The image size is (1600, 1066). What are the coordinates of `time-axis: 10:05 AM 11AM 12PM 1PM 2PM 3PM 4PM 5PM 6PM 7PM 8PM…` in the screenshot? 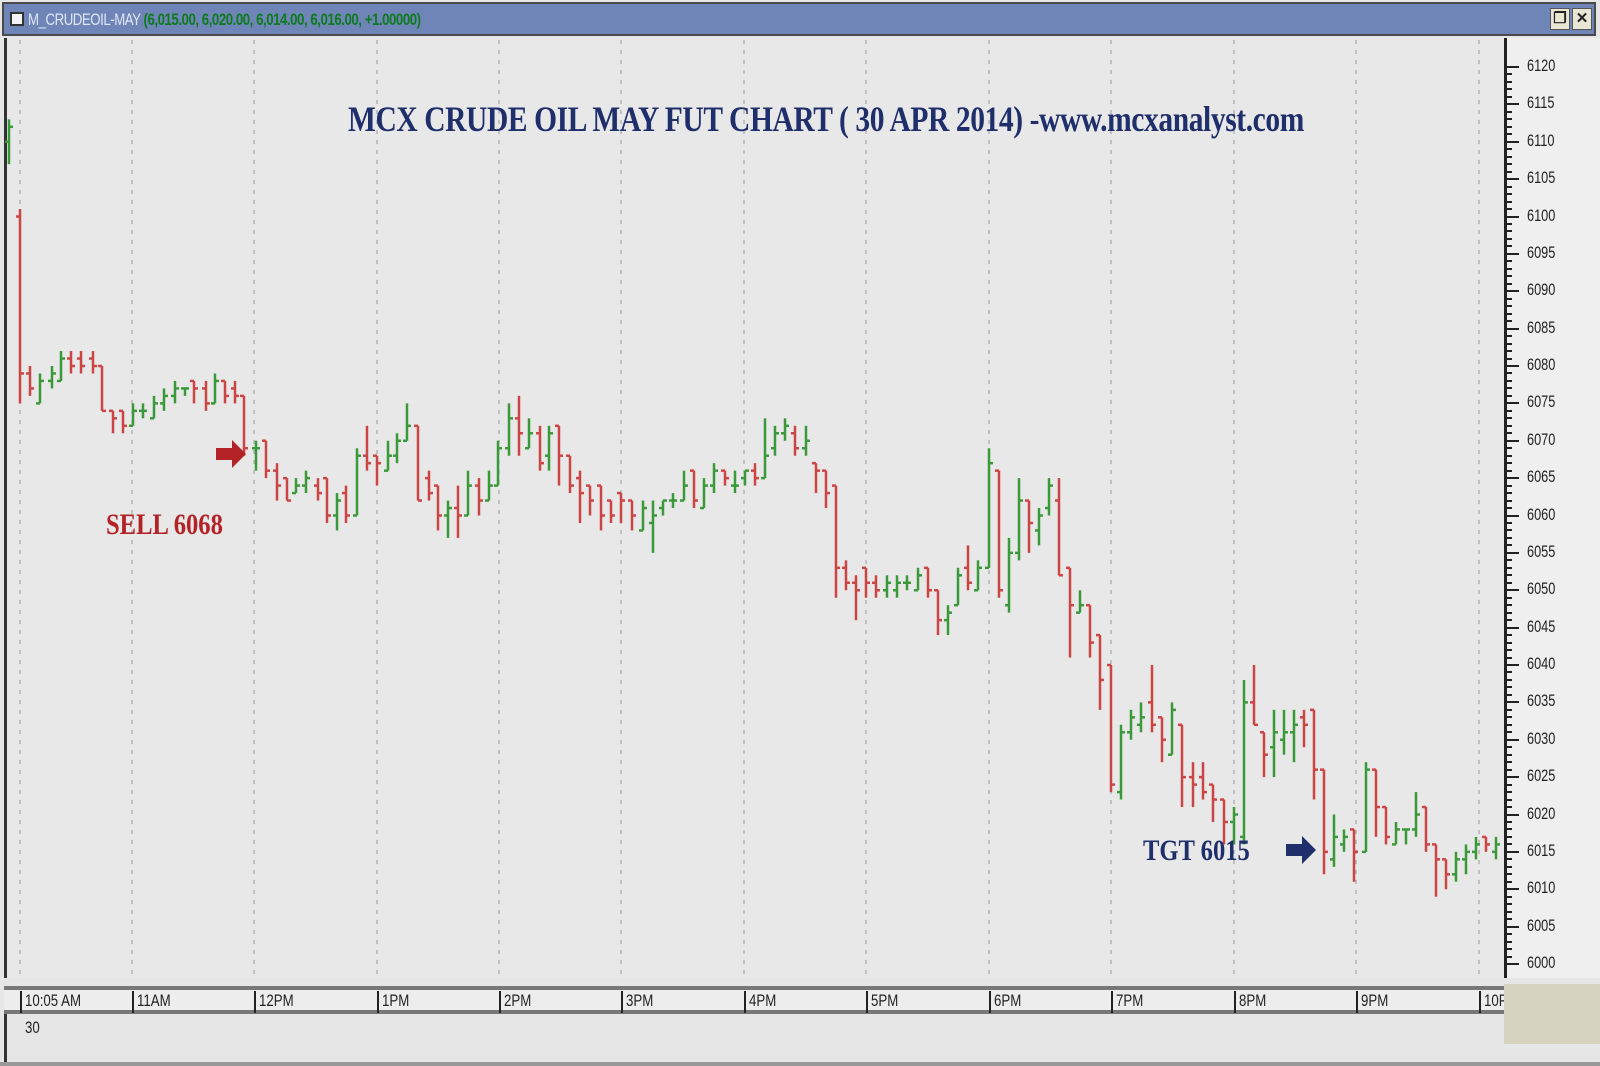 It's located at (756, 1000).